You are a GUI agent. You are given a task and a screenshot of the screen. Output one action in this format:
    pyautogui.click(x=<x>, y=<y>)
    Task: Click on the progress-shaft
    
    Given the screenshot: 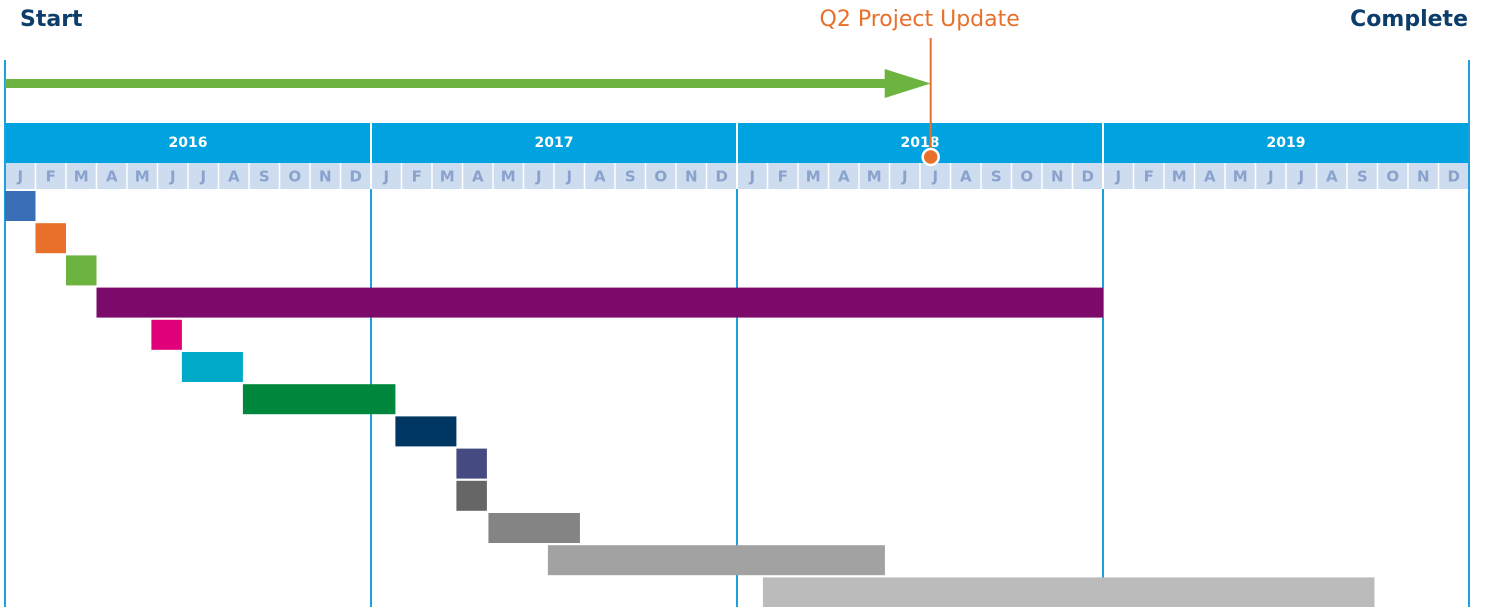 What is the action you would take?
    pyautogui.click(x=445, y=83)
    